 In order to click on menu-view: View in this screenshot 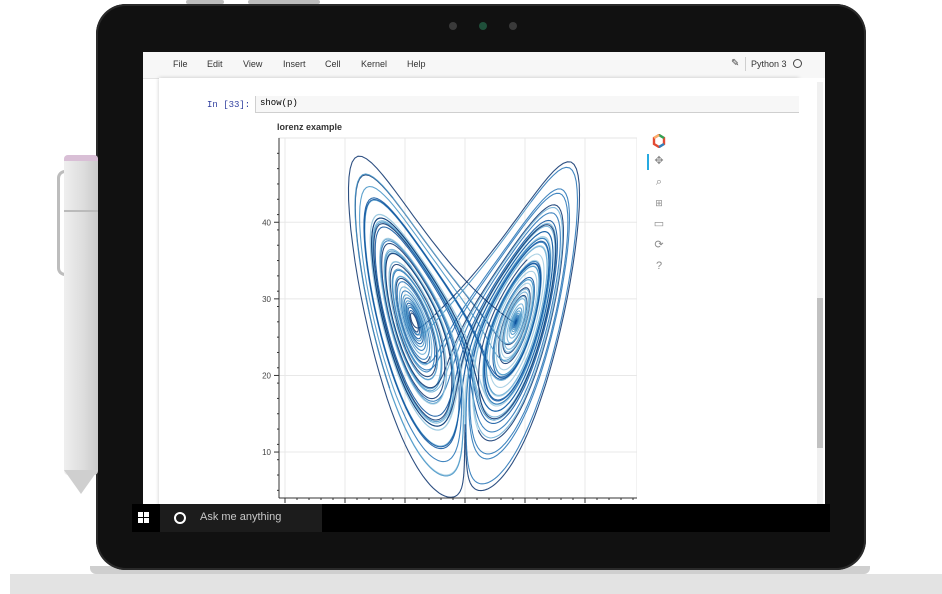, I will do `click(253, 64)`.